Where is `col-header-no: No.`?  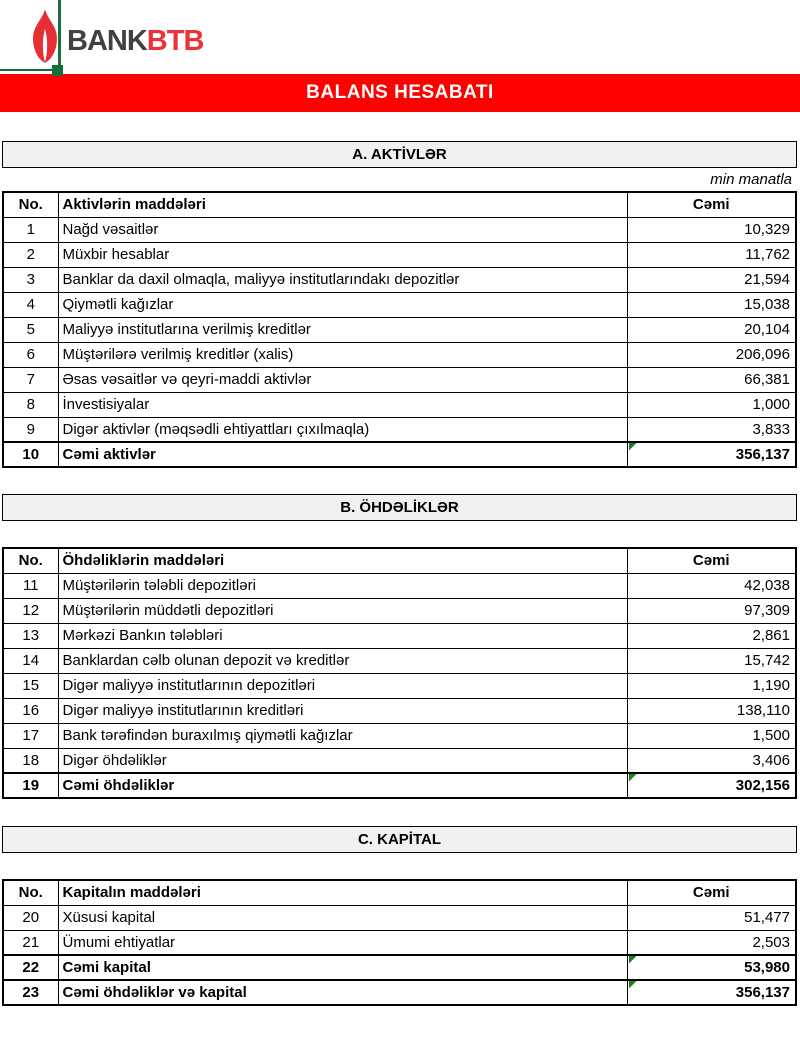
col-header-no: No. is located at coordinates (30, 204).